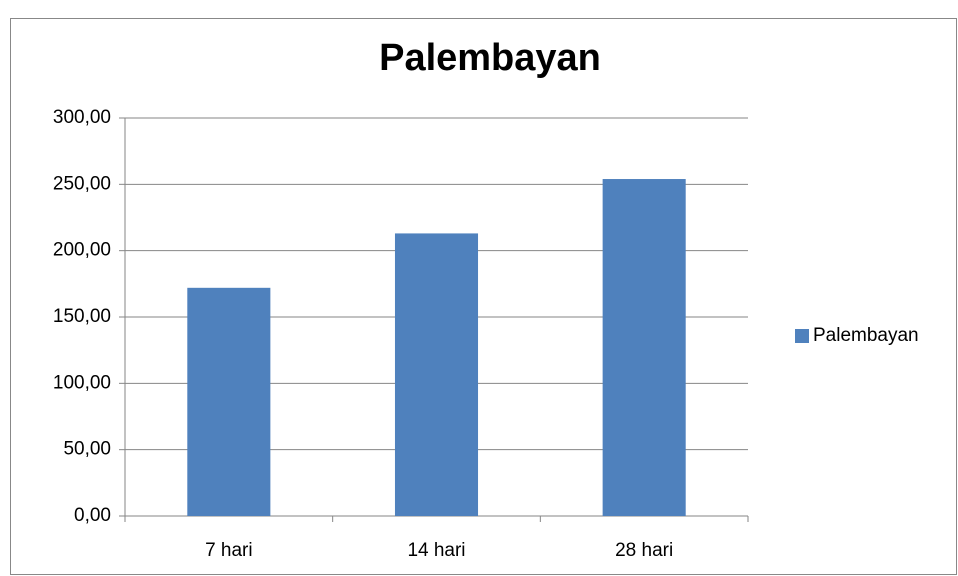 Image resolution: width=958 pixels, height=576 pixels. Describe the element at coordinates (87, 449) in the screenshot. I see `y-tick-label: 50,00` at that location.